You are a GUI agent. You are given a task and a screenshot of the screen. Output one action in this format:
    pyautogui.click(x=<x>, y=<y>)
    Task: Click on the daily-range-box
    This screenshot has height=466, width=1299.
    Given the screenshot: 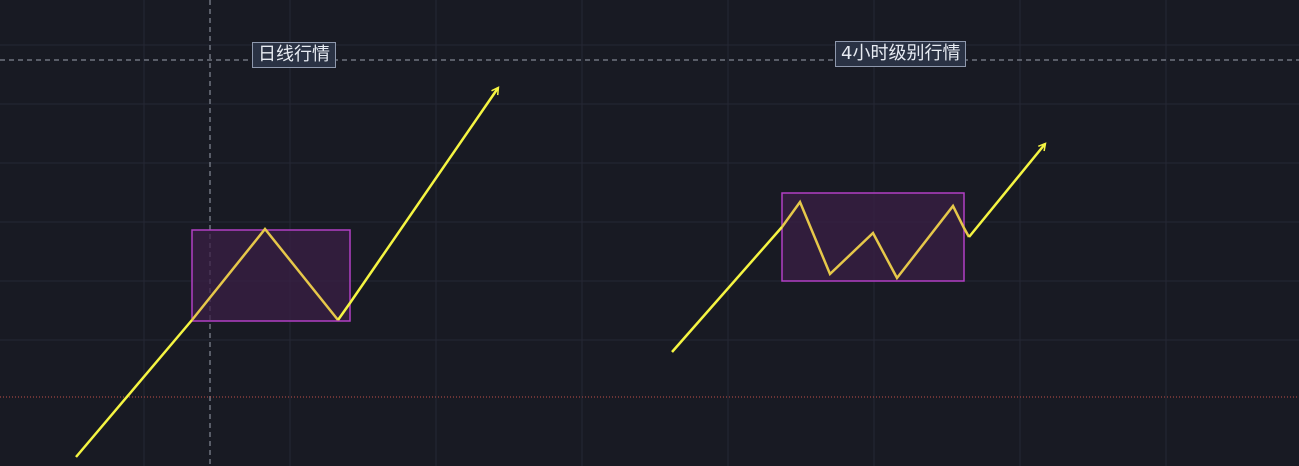 What is the action you would take?
    pyautogui.click(x=271, y=275)
    